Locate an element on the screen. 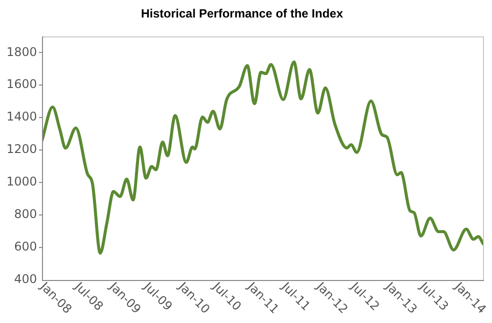  y-tick-label: 800 is located at coordinates (25, 214).